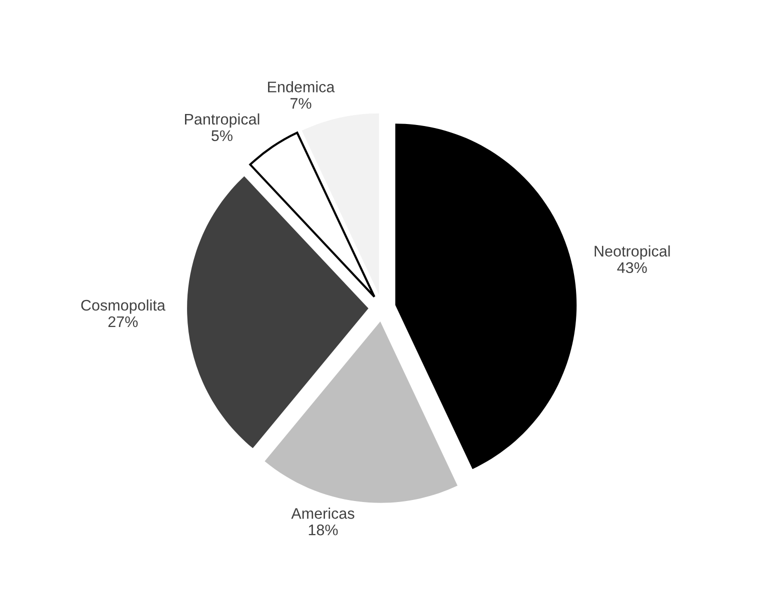  Describe the element at coordinates (301, 86) in the screenshot. I see `slice-label: Endemica` at that location.